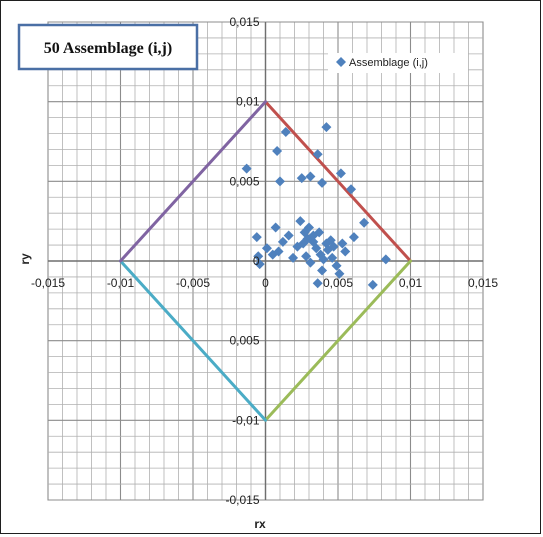 The height and width of the screenshot is (537, 543). Describe the element at coordinates (388, 63) in the screenshot. I see `legend-label: Assemblage (i,j)` at that location.